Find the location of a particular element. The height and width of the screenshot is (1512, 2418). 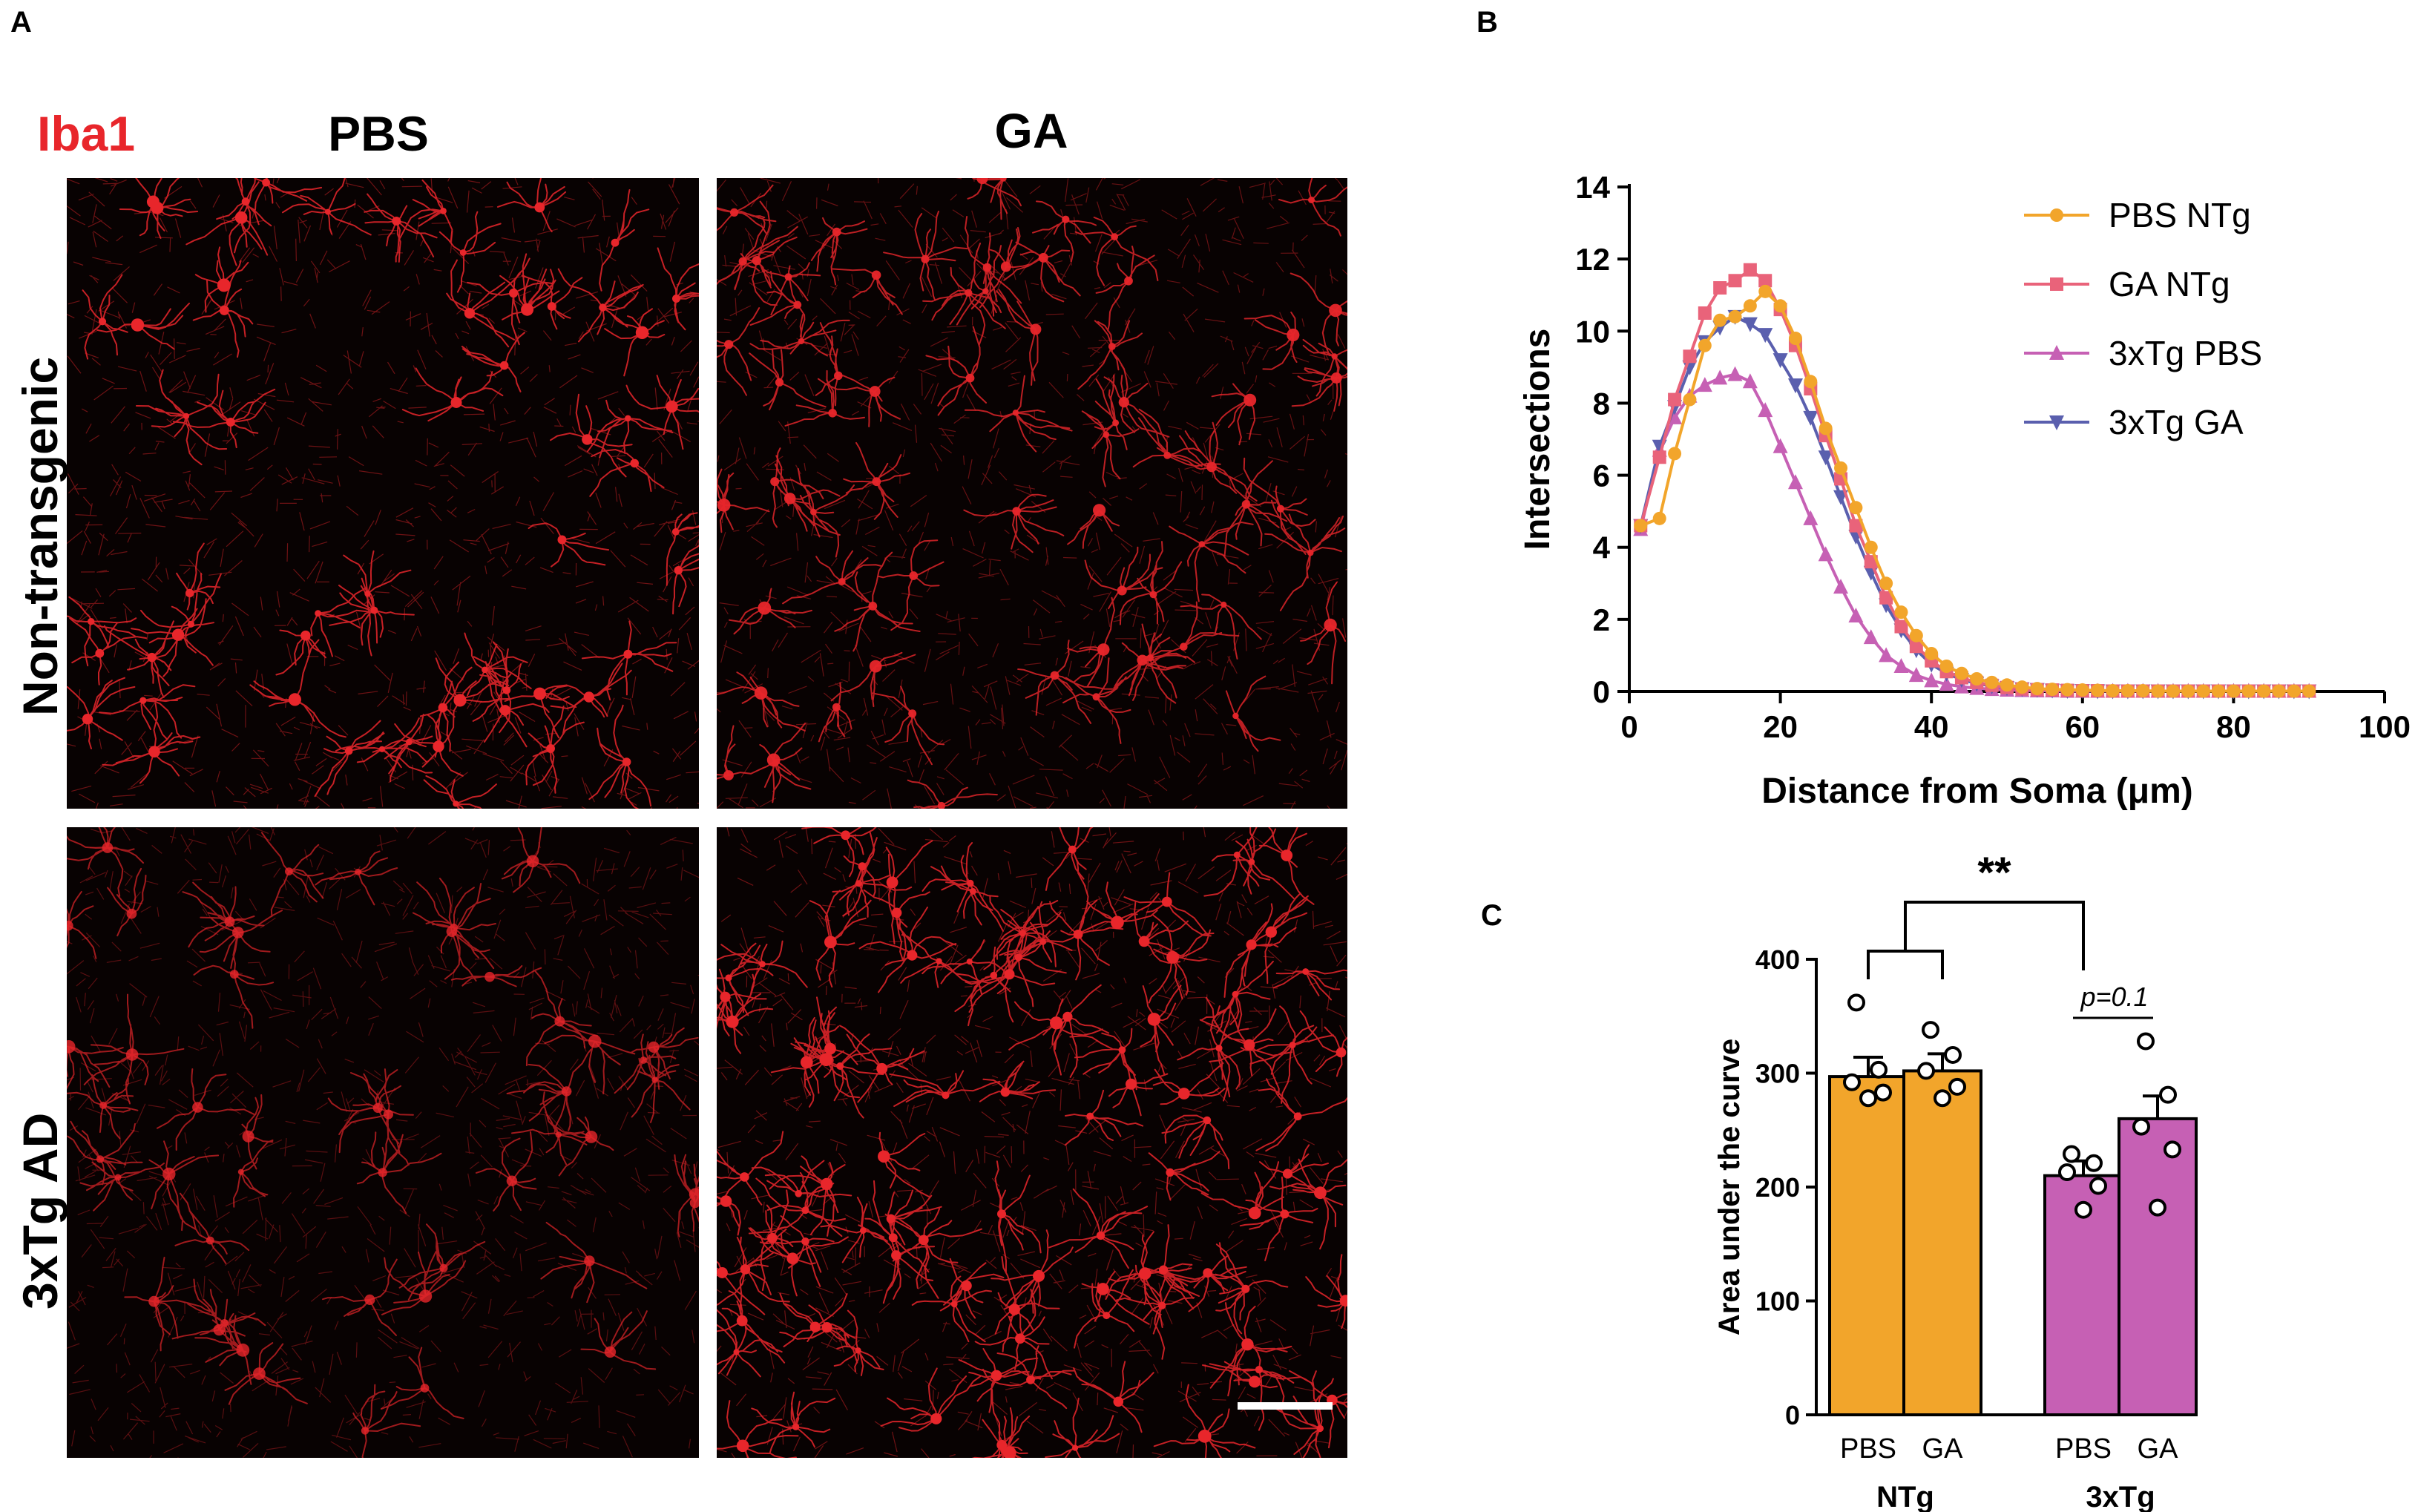

legend-label: 3xTg GA is located at coordinates (2176, 422).